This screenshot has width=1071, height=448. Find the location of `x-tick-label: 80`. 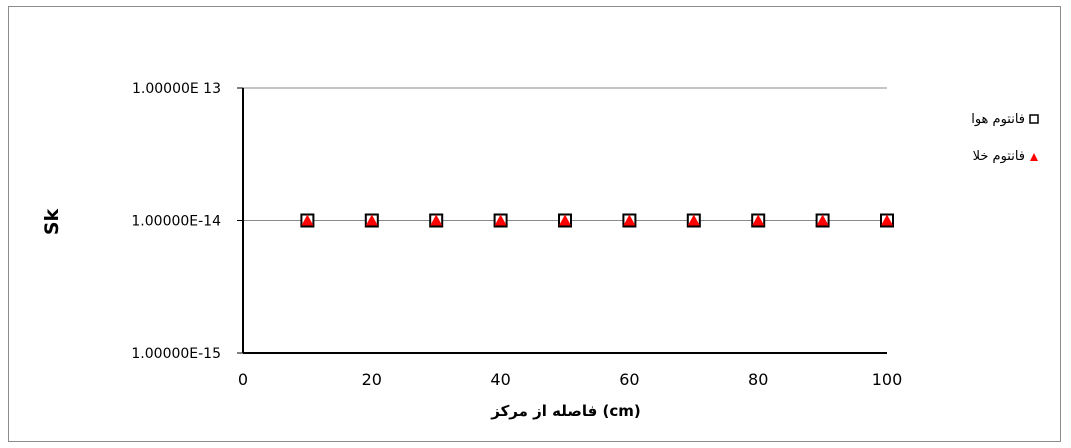

x-tick-label: 80 is located at coordinates (758, 379).